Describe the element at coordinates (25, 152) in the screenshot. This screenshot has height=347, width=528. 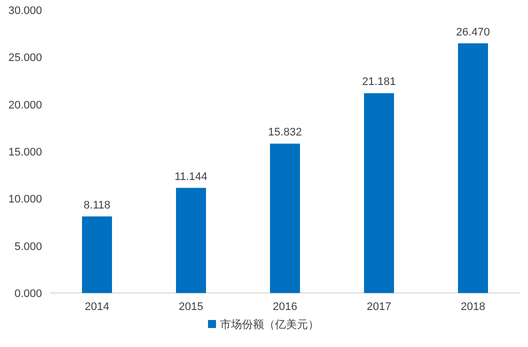
I see `y-tick-label: 15.000` at that location.